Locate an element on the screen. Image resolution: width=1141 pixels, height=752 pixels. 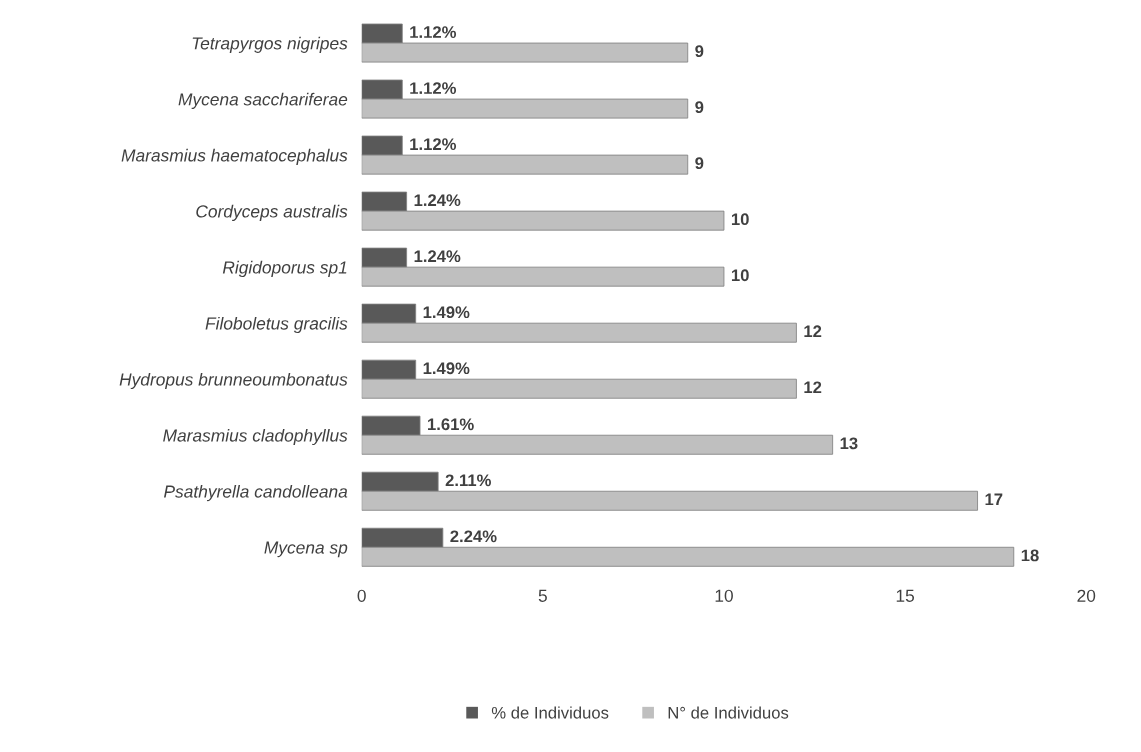
y-tick-label: Cordyceps australis is located at coordinates (272, 213).